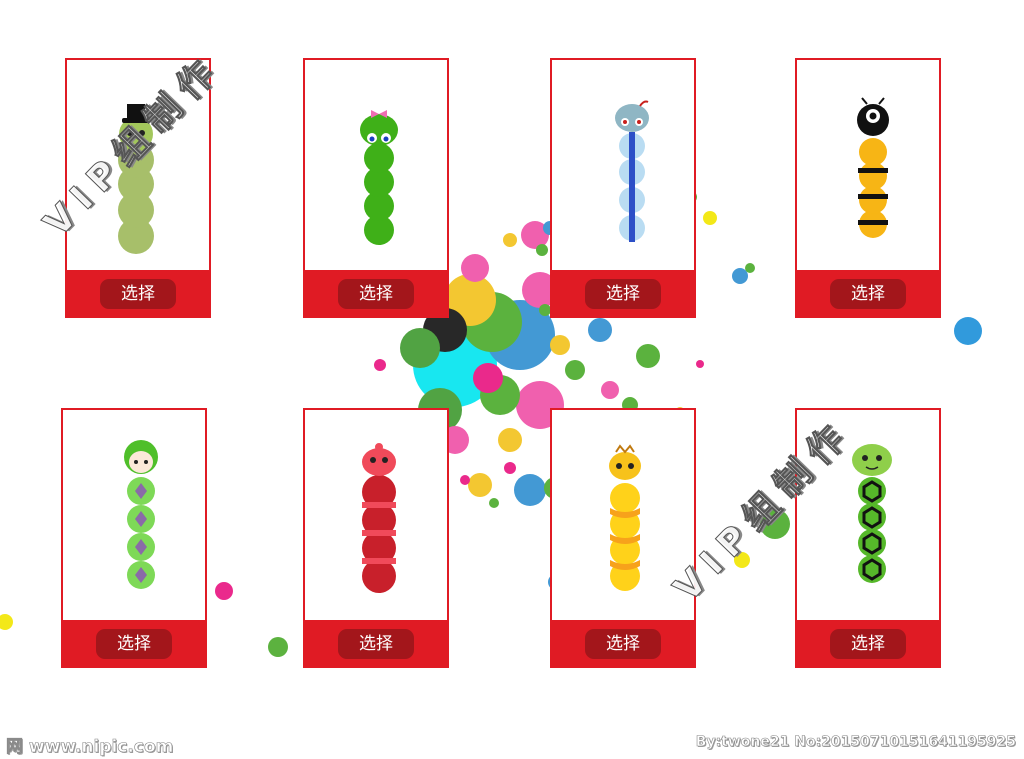 The height and width of the screenshot is (759, 1024). I want to click on card-red-snake: 选择, so click(376, 538).